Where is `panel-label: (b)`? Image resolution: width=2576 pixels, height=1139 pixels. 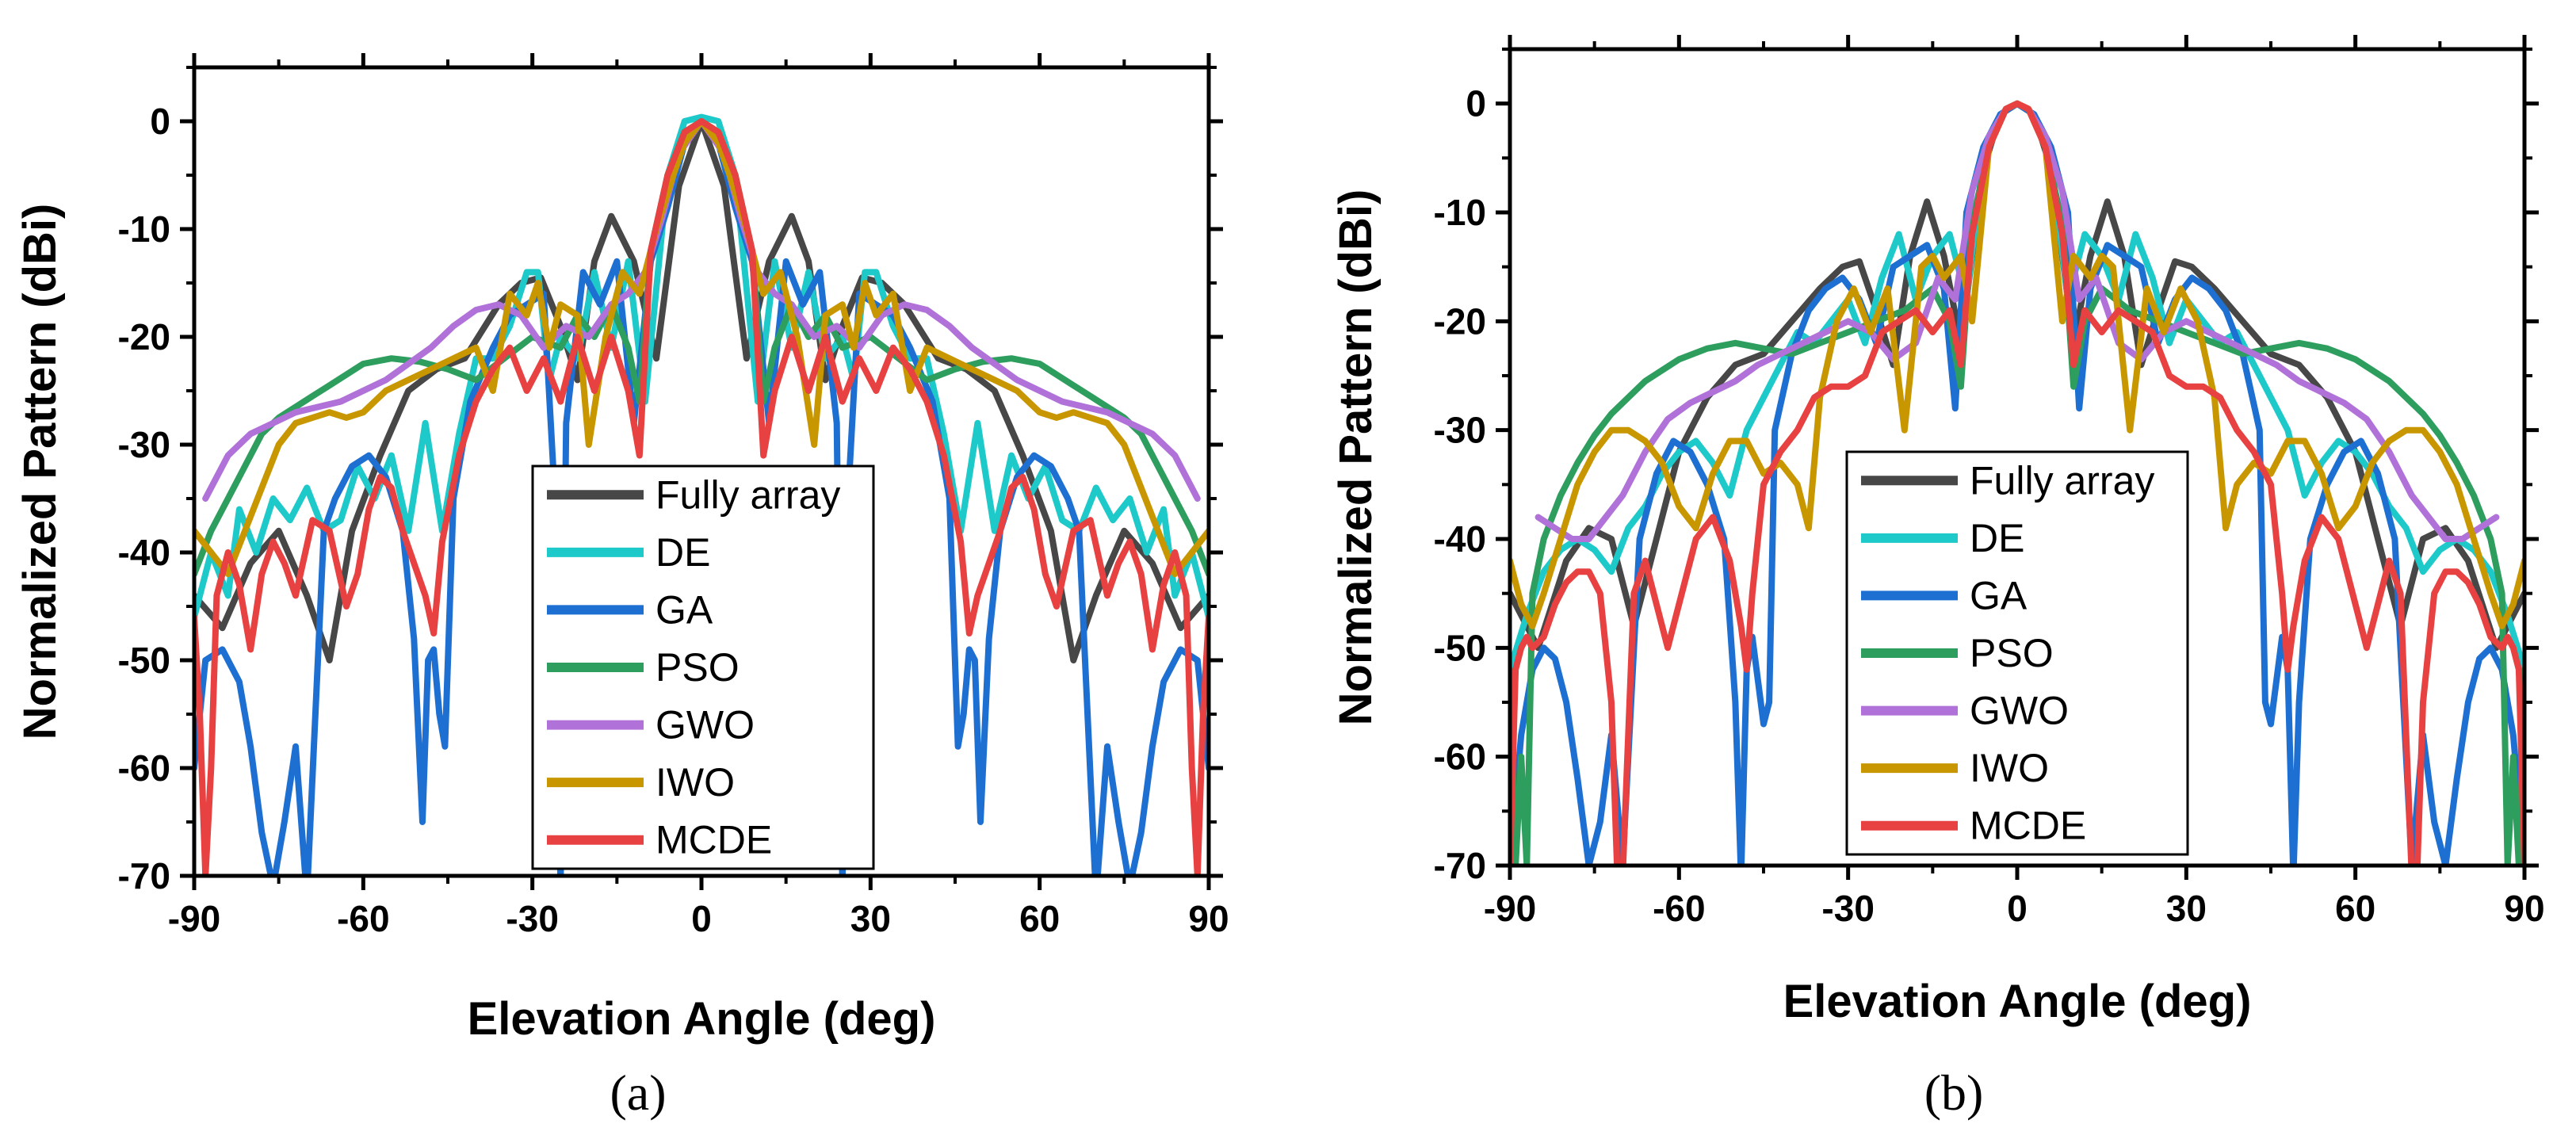
panel-label: (b) is located at coordinates (1954, 1092).